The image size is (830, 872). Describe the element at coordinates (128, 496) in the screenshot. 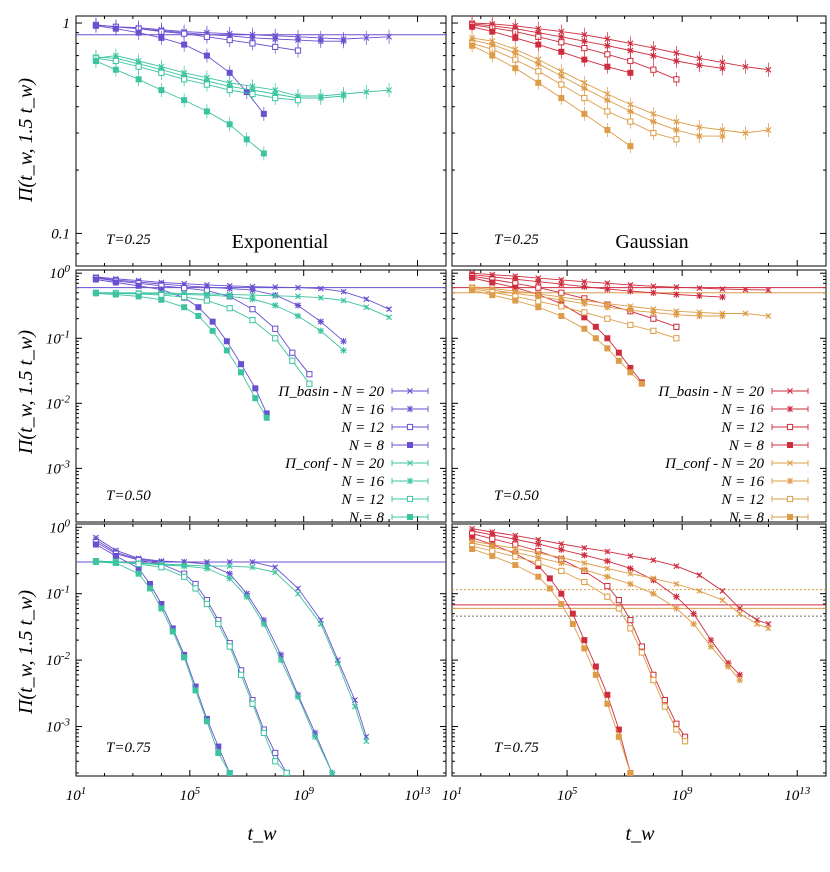

I see `temperature-label-exp-050: T=0.50` at that location.